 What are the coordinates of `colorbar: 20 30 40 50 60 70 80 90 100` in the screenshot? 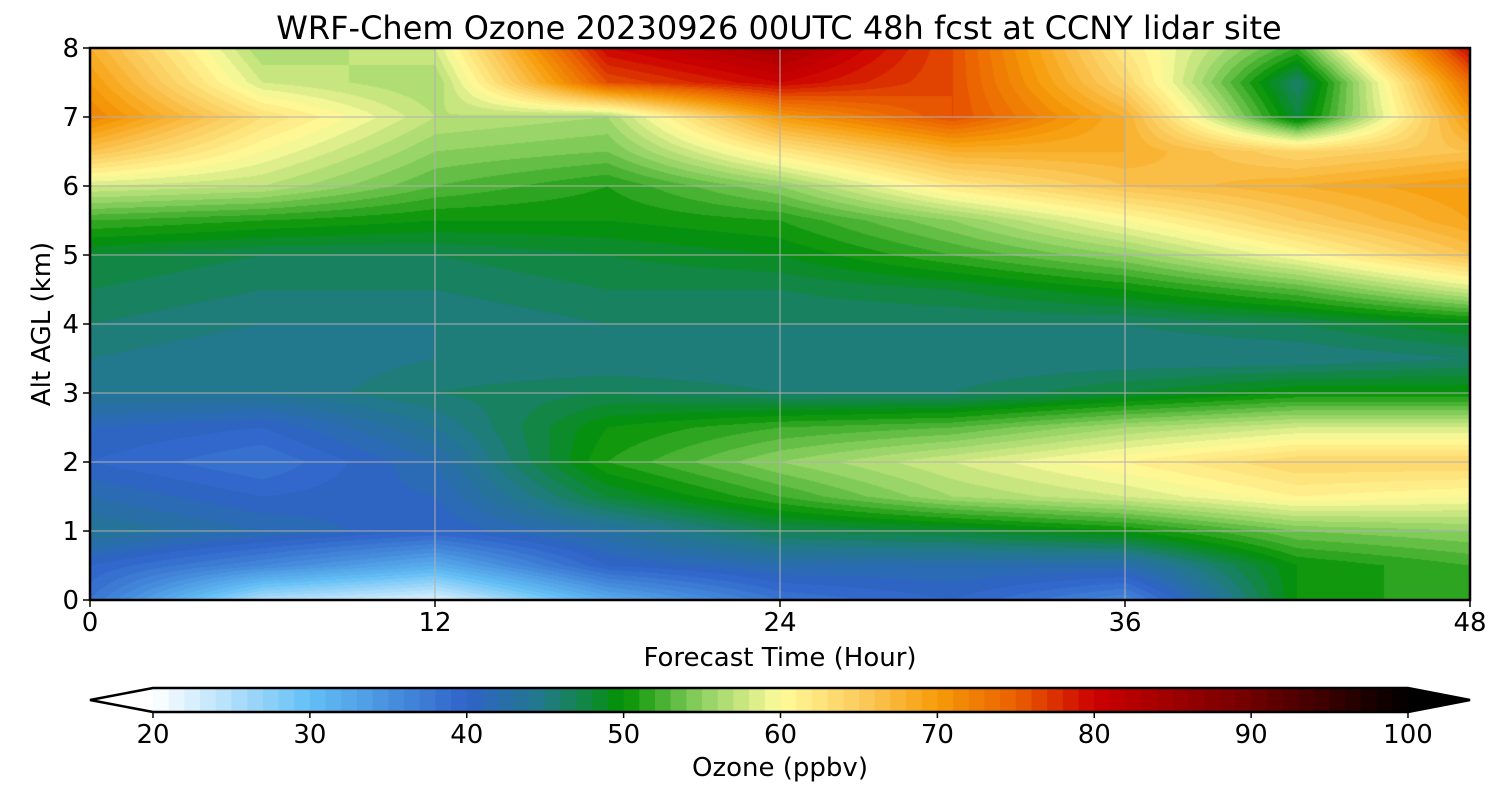 It's located at (780, 718).